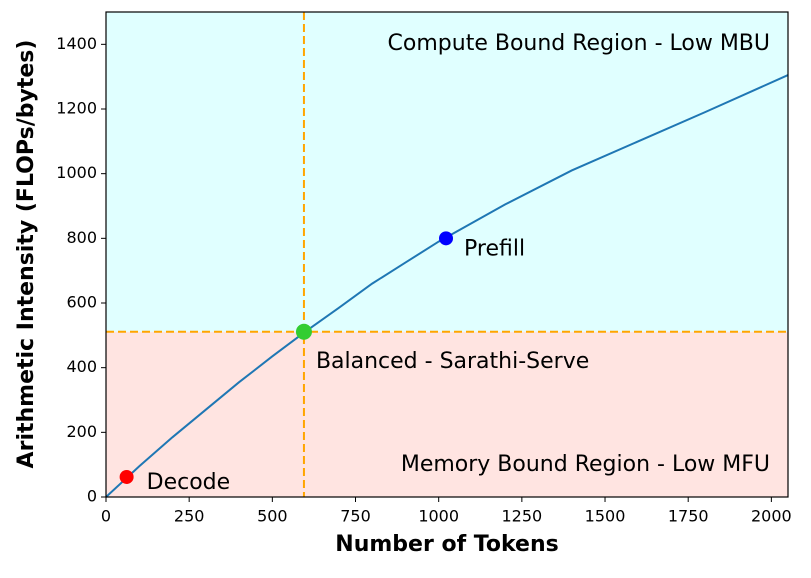 The image size is (811, 578). Describe the element at coordinates (494, 248) in the screenshot. I see `point-label: Prefill` at that location.